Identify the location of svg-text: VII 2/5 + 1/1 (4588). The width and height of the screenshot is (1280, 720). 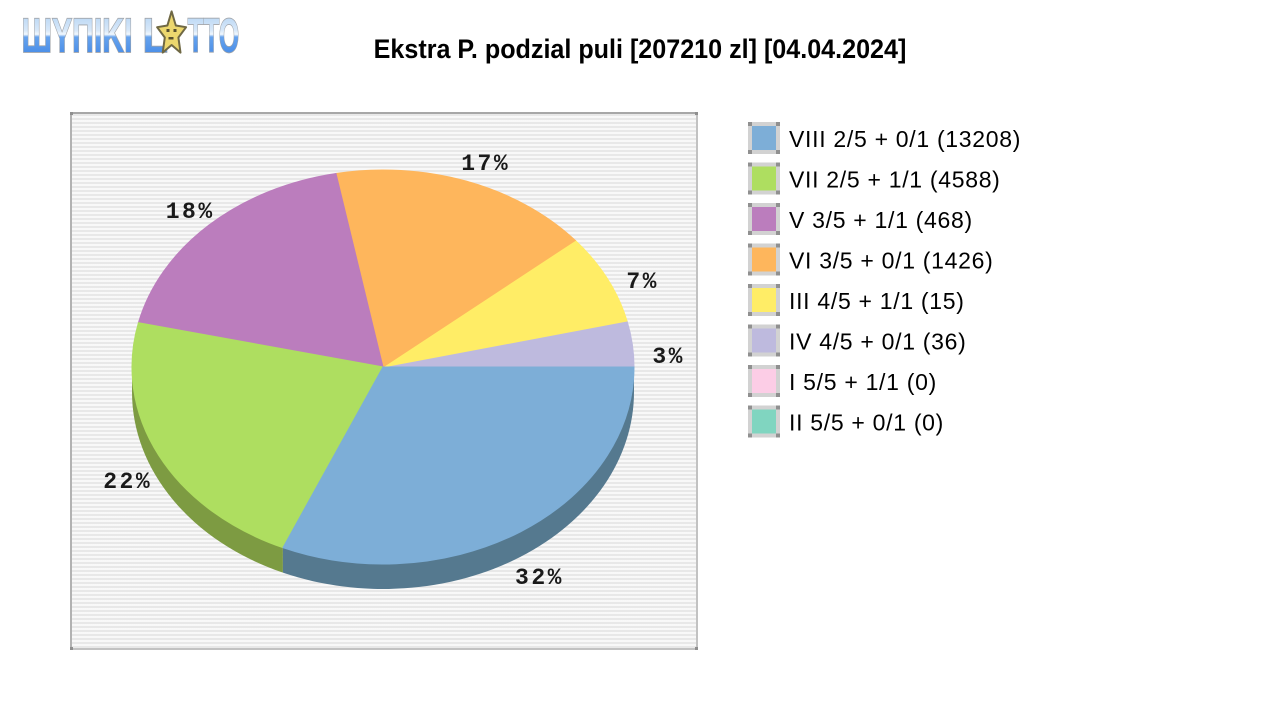
(895, 180).